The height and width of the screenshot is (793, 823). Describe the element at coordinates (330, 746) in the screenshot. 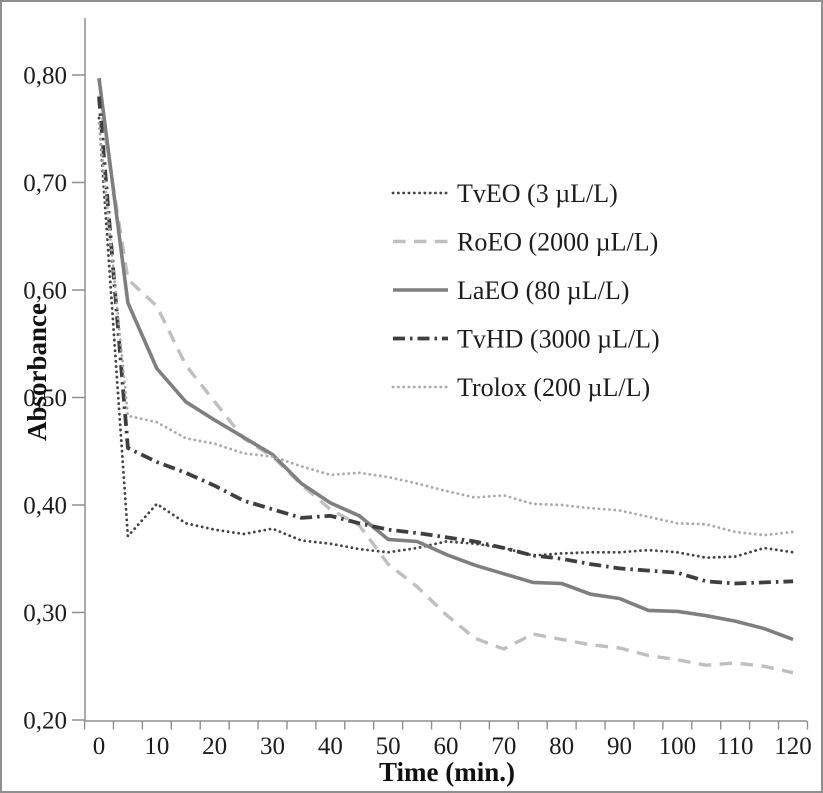

I see `x-tick-label: 40` at that location.